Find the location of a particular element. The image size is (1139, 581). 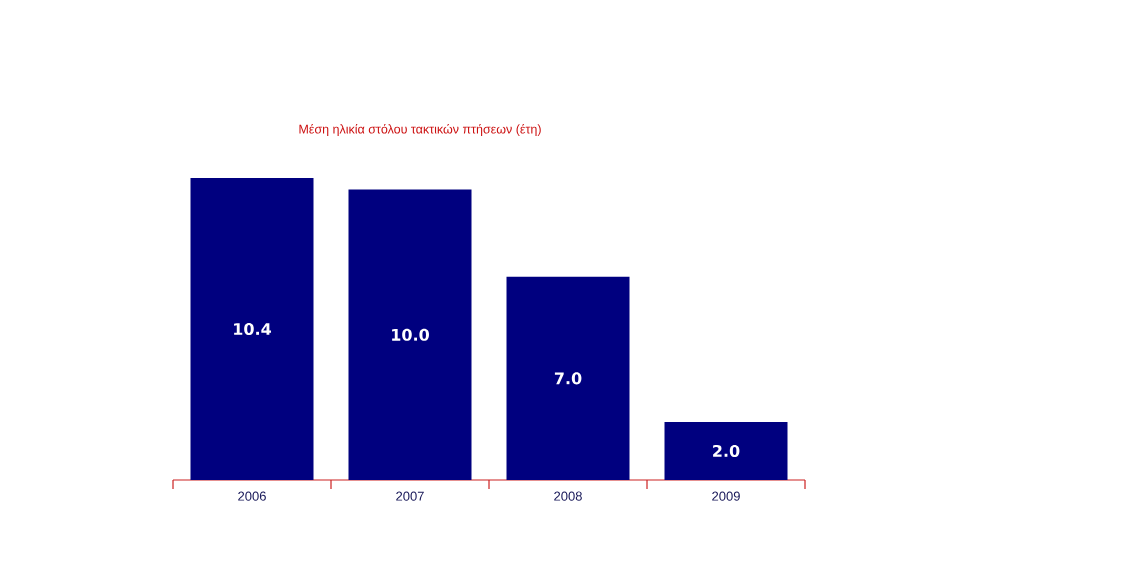

x-tick-label: 2006 is located at coordinates (252, 496).